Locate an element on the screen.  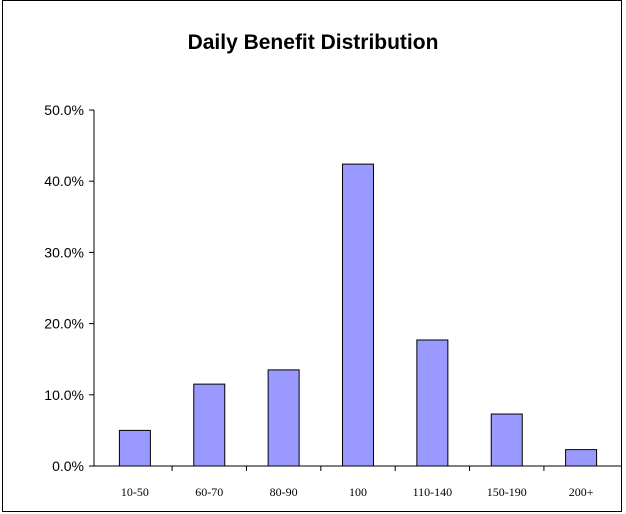
x-tick-label: 200+ is located at coordinates (581, 492).